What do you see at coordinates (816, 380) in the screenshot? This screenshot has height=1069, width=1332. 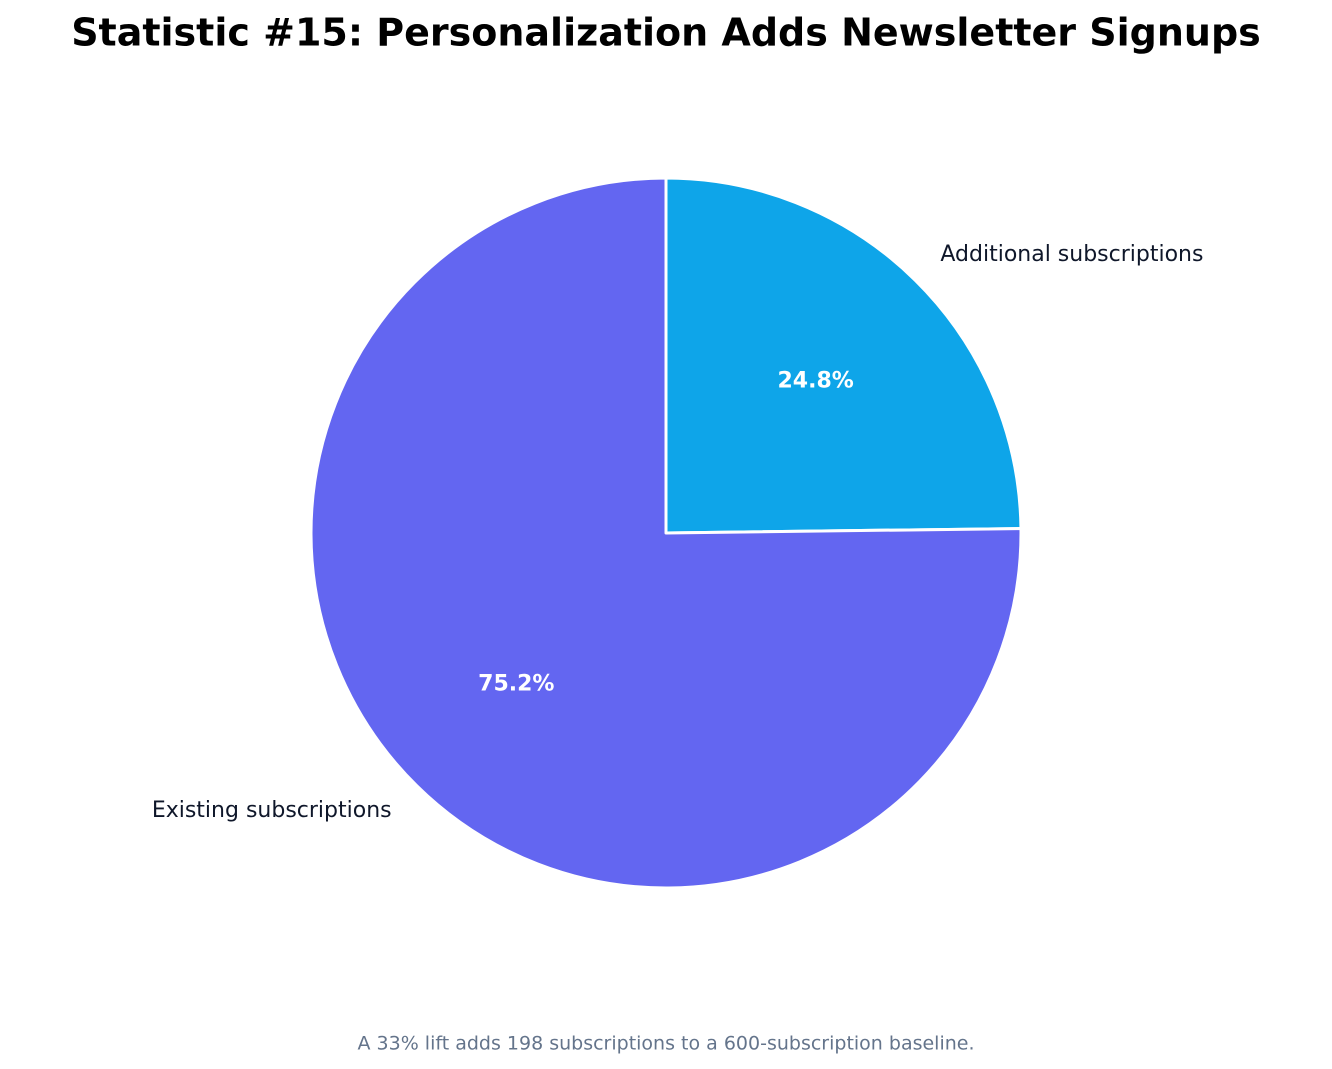 I see `value-label: 24.8%` at bounding box center [816, 380].